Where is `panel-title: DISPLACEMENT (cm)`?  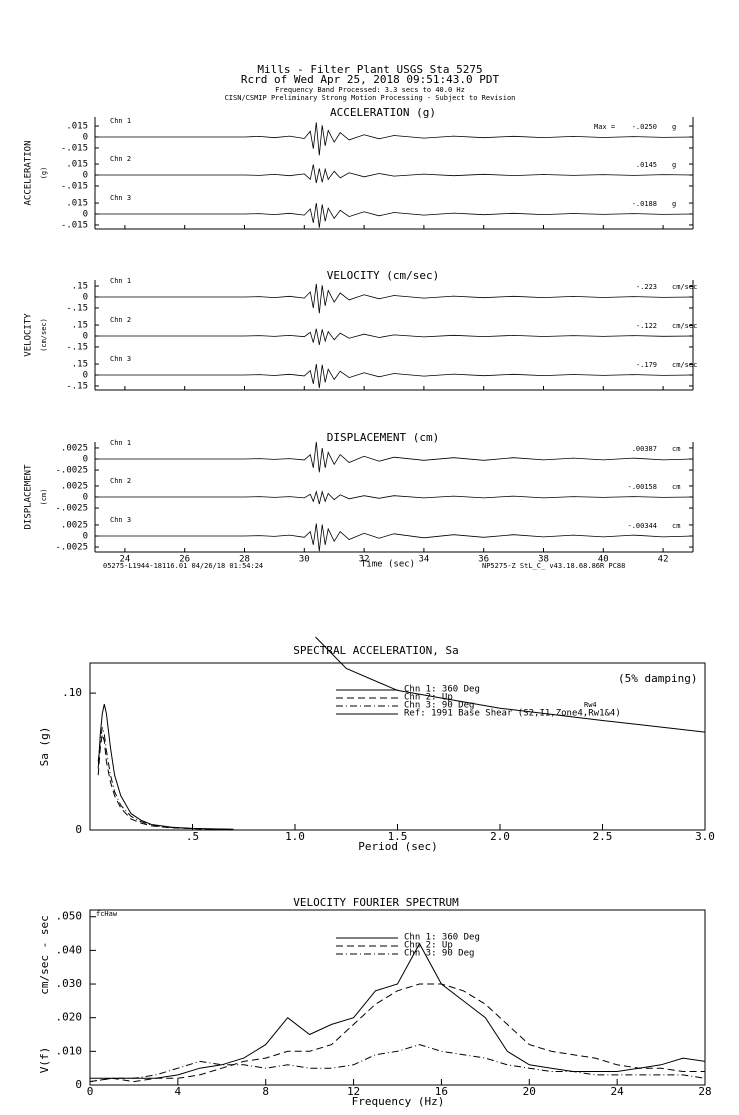
panel-title: DISPLACEMENT (cm) is located at coordinates (383, 437).